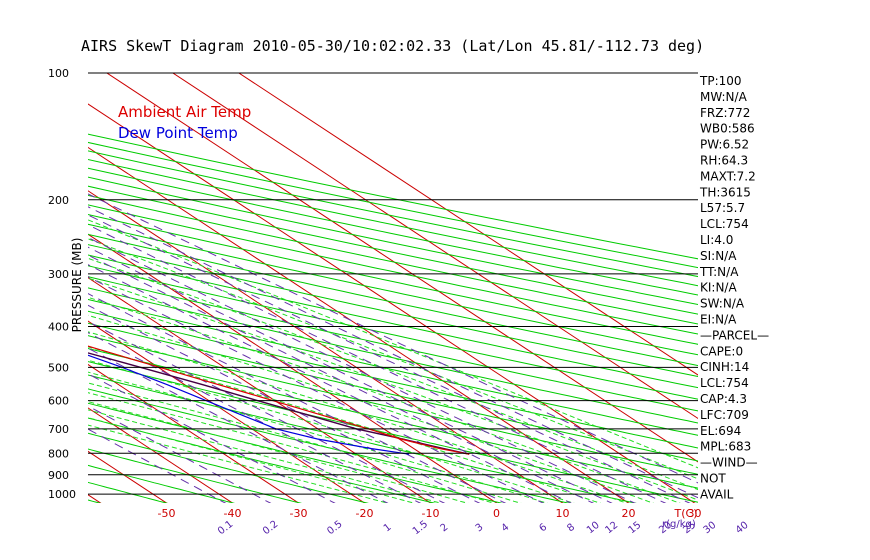 This screenshot has width=870, height=560. Describe the element at coordinates (167, 513) in the screenshot. I see `bottom-temp-tick-label: -50` at that location.